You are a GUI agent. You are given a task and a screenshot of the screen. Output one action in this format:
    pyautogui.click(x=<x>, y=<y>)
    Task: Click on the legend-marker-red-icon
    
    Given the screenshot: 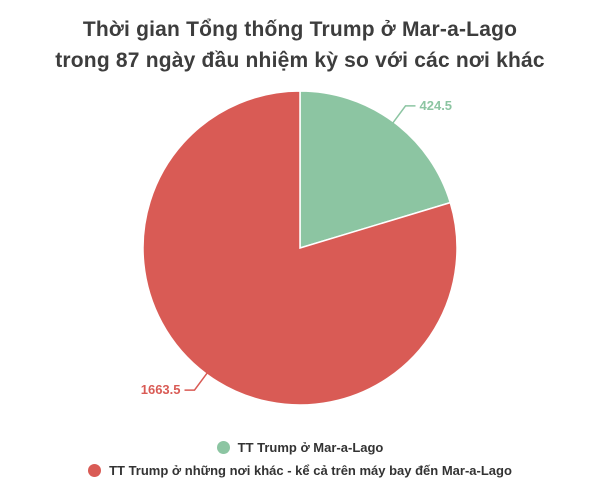 What is the action you would take?
    pyautogui.click(x=95, y=470)
    